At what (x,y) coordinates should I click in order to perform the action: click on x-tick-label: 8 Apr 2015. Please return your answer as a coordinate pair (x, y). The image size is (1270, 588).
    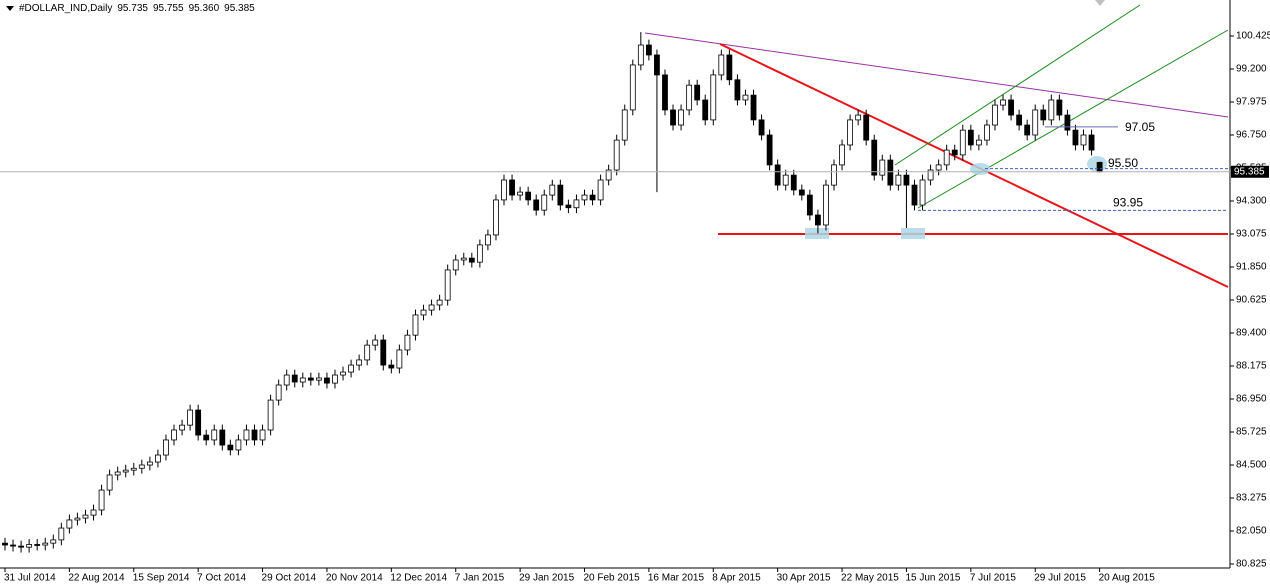
    Looking at the image, I should click on (736, 578).